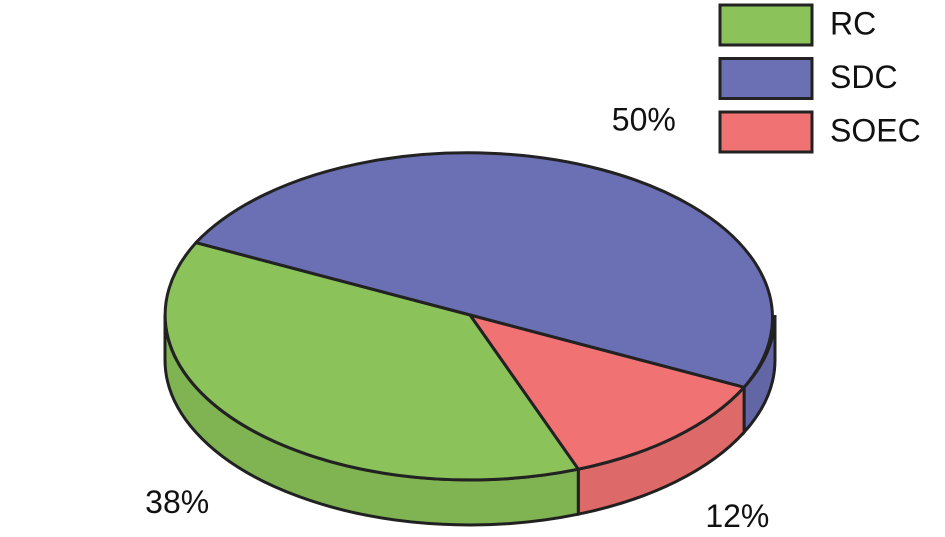  What do you see at coordinates (853, 23) in the screenshot?
I see `legend-label: RC` at bounding box center [853, 23].